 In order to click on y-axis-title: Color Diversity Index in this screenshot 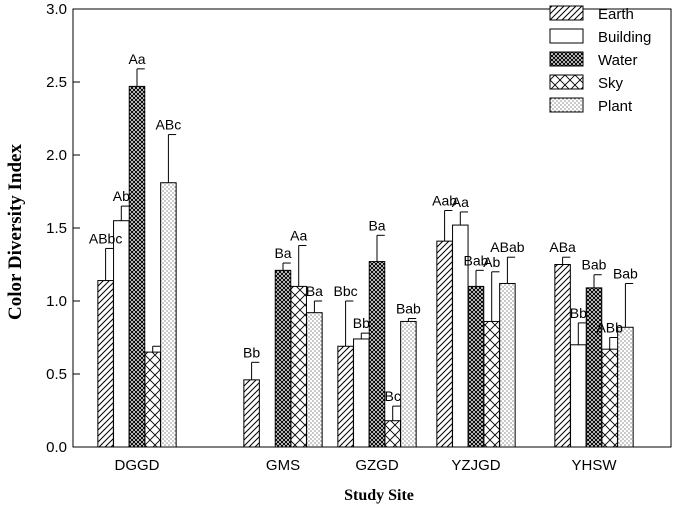, I will do `click(15, 232)`.